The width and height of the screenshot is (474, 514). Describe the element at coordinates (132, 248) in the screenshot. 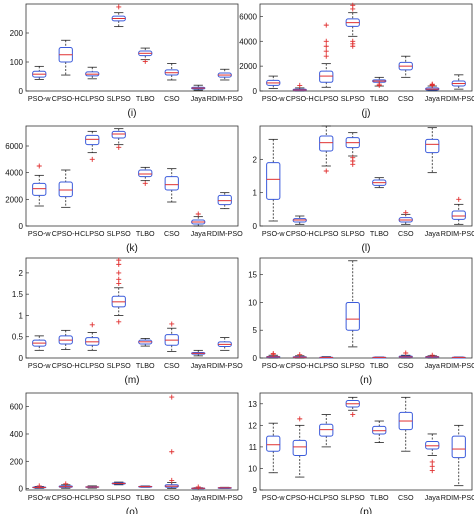

I see `panel-label: (k)` at that location.